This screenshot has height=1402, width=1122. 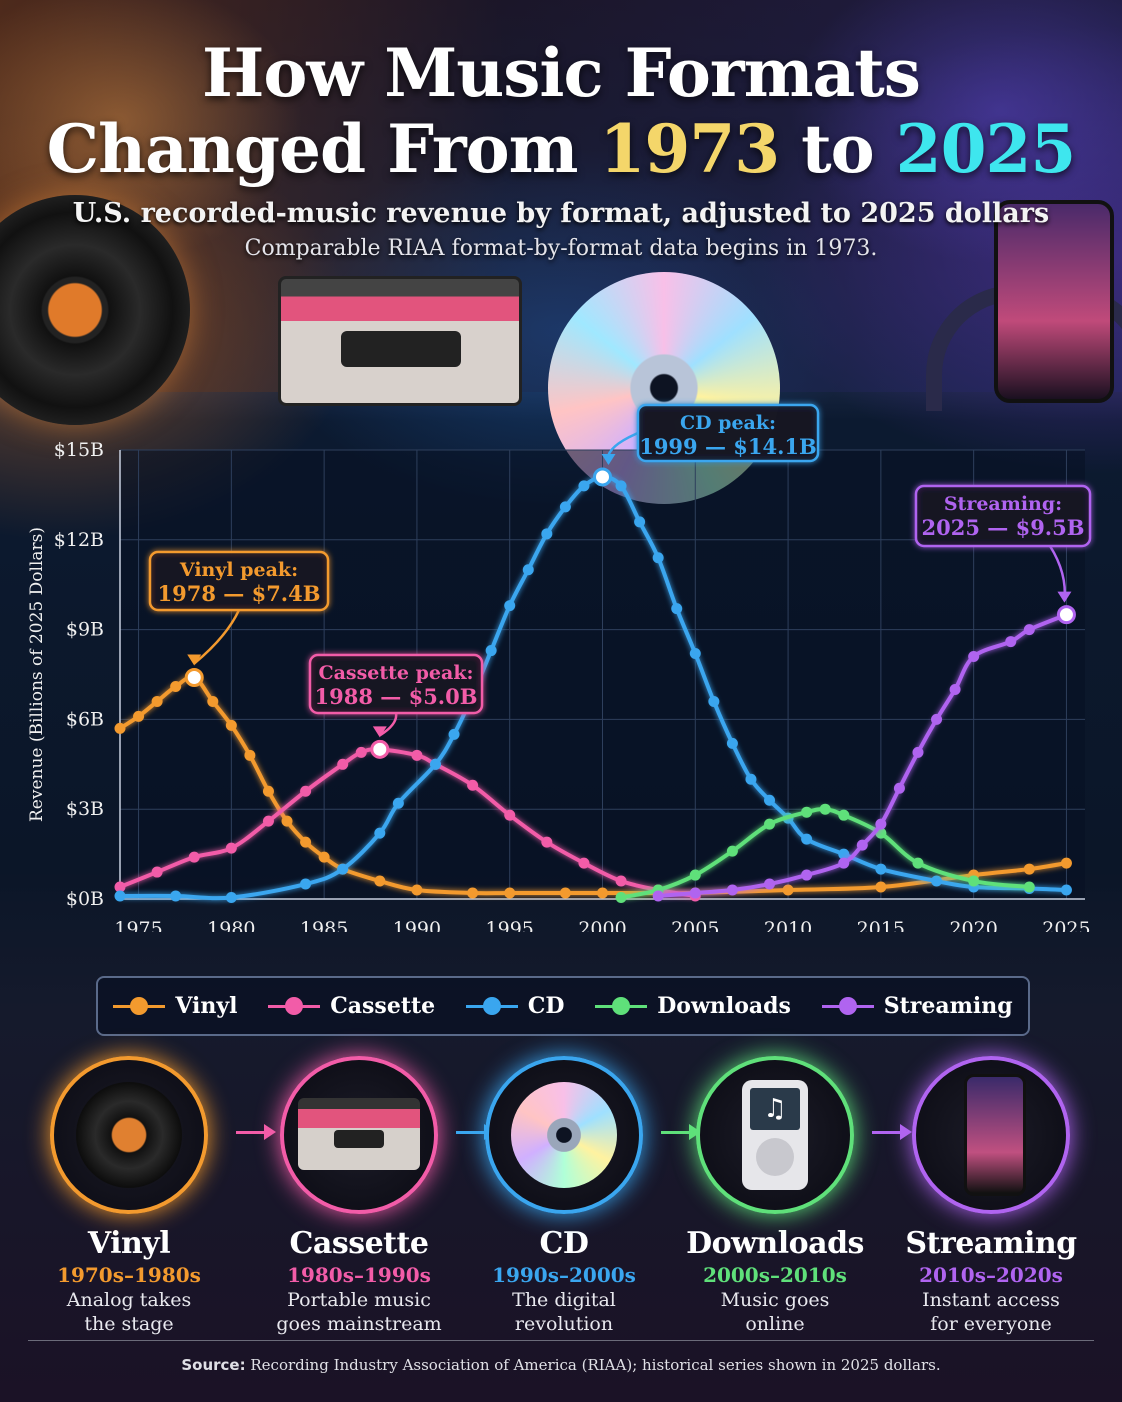 I want to click on era-name: CD, so click(x=564, y=1243).